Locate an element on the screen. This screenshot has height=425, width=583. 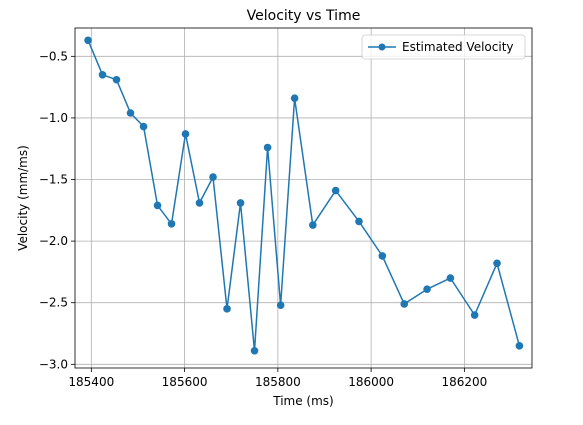
legend-box is located at coordinates (443, 47).